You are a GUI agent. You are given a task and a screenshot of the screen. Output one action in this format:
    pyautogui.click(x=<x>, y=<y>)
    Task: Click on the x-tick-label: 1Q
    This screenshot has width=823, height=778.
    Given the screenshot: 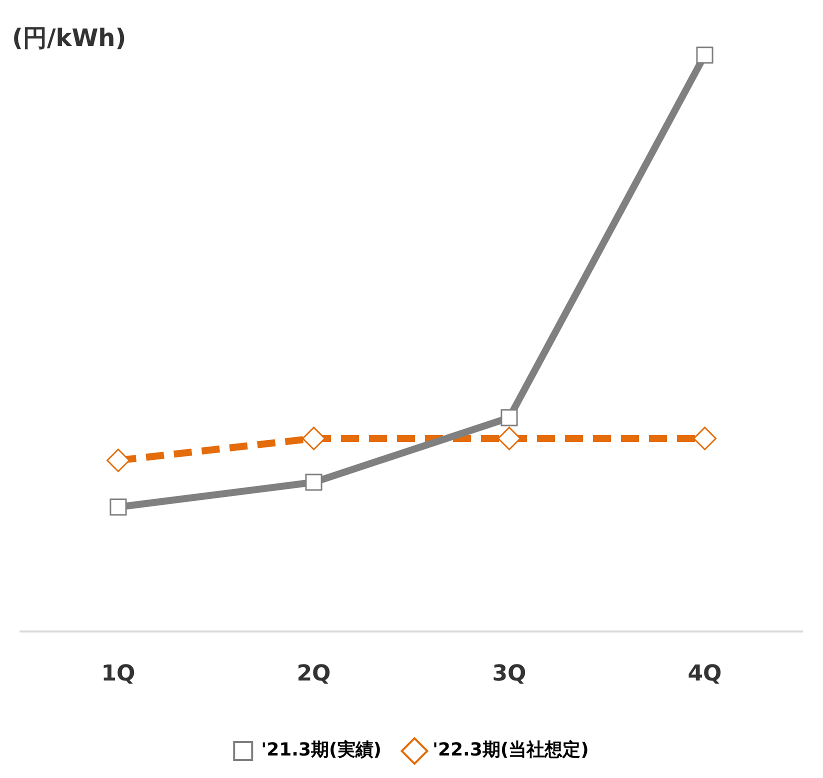 What is the action you would take?
    pyautogui.click(x=118, y=674)
    